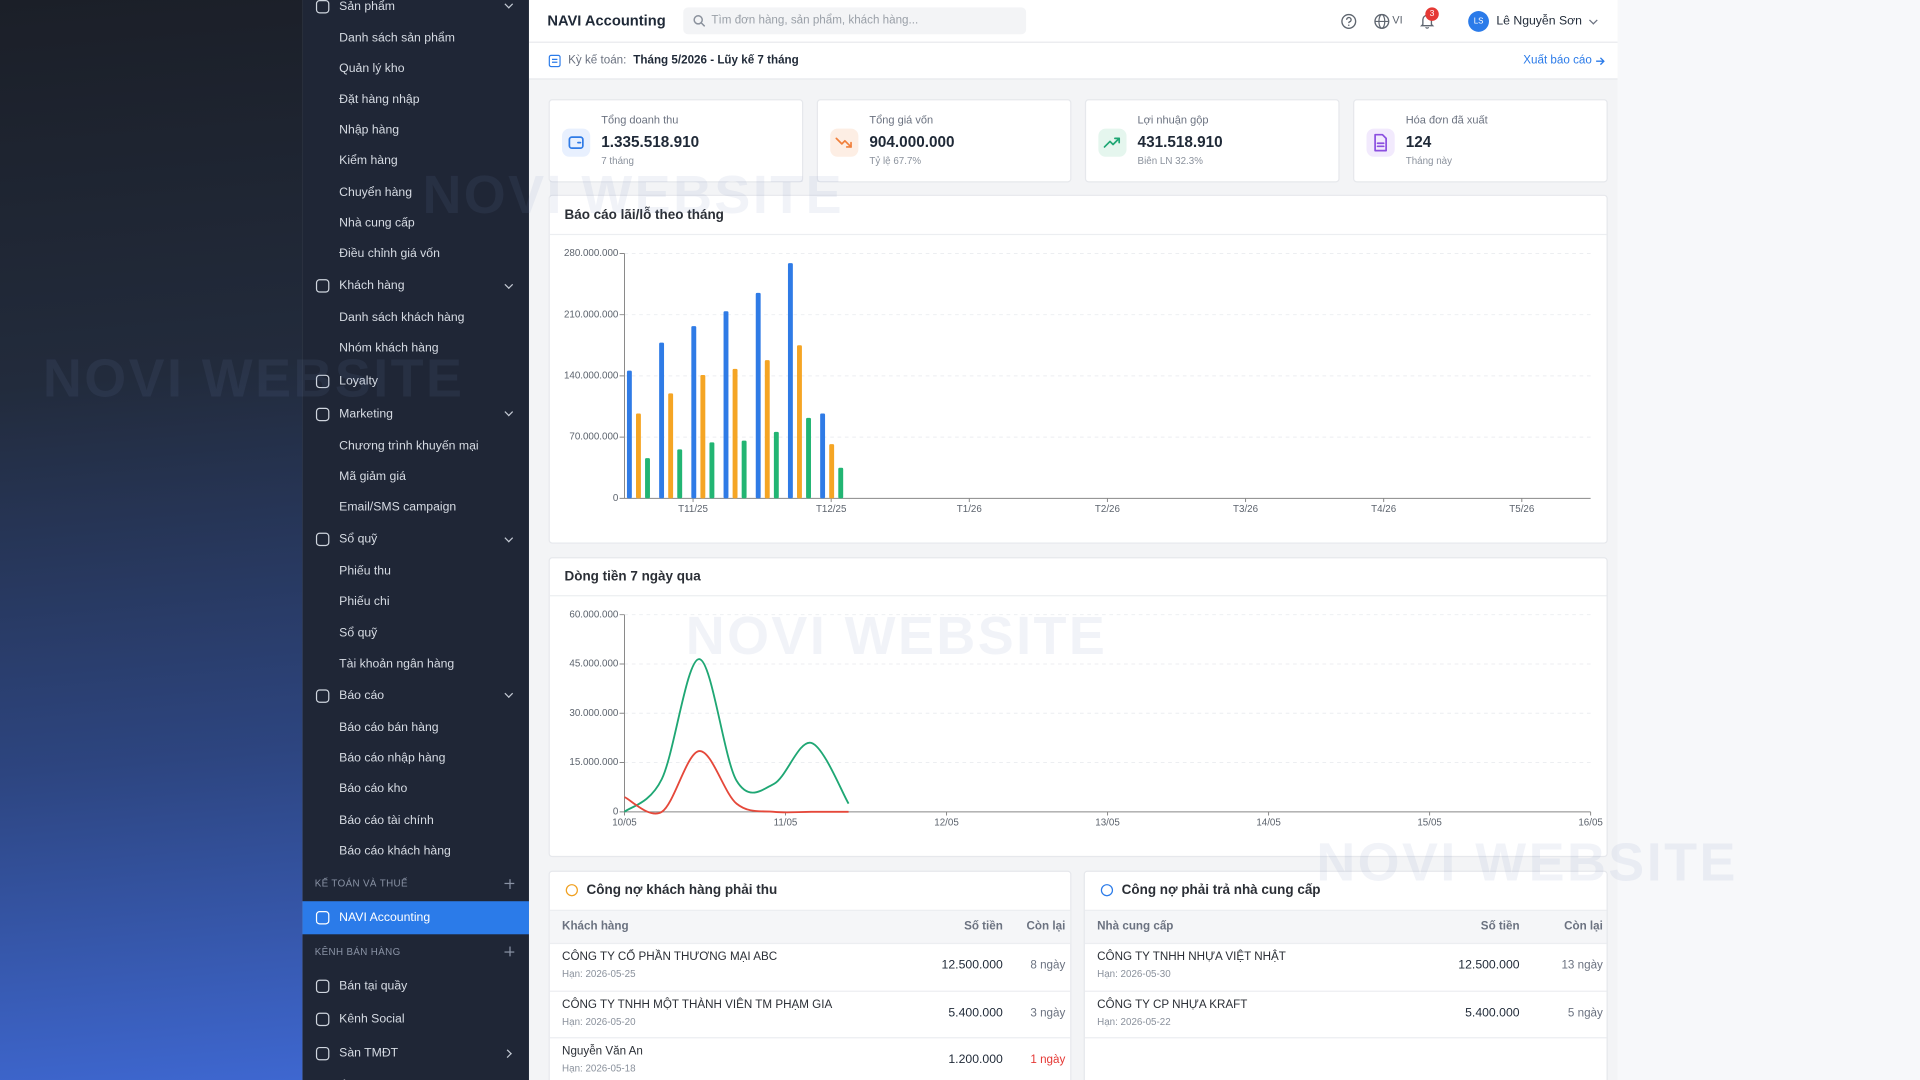 The width and height of the screenshot is (1920, 1080). I want to click on y-tick-label: 15.000.000, so click(594, 762).